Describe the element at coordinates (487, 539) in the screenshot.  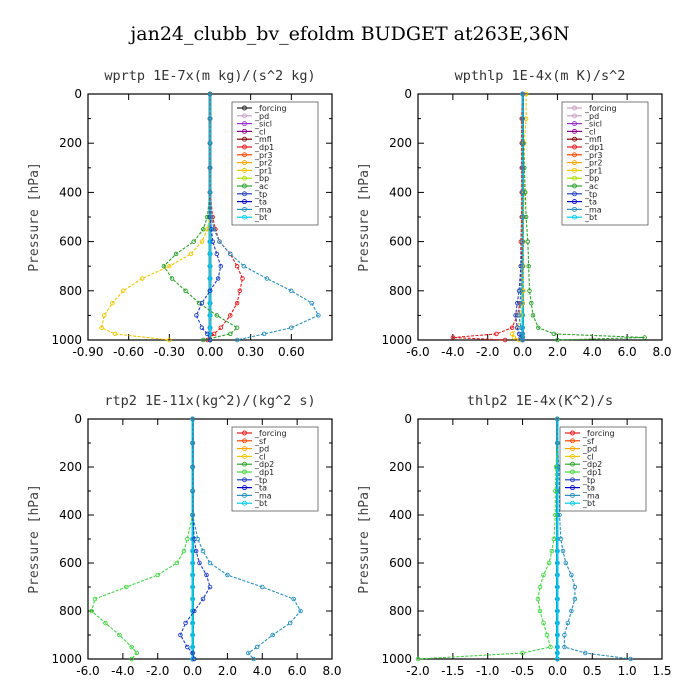
I see `series-line-dp1` at that location.